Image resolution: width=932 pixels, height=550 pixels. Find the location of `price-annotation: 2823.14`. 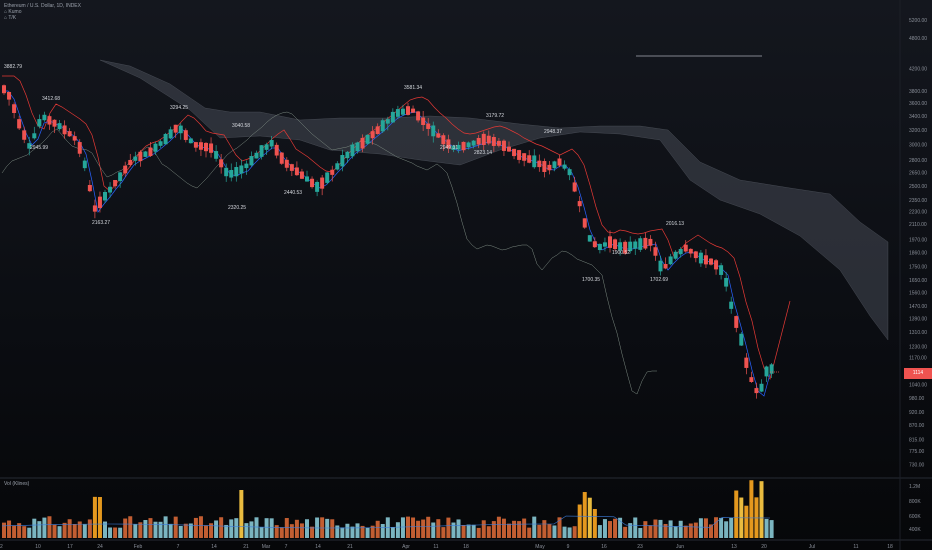

price-annotation: 2823.14 is located at coordinates (483, 153).